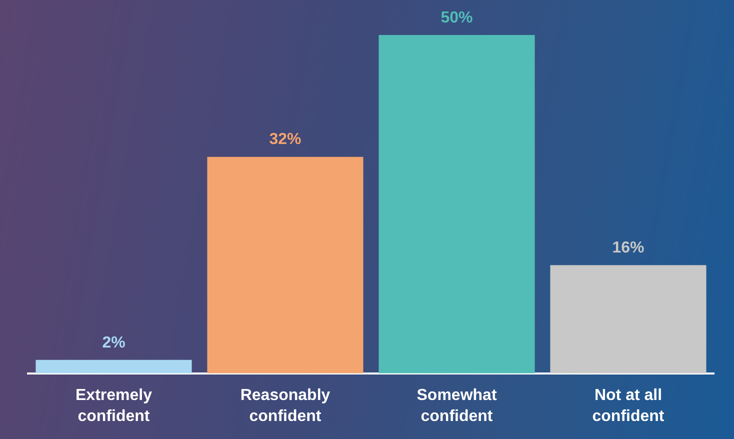 This screenshot has height=439, width=734. What do you see at coordinates (628, 406) in the screenshot?
I see `x-tick-label: Not at all confident` at bounding box center [628, 406].